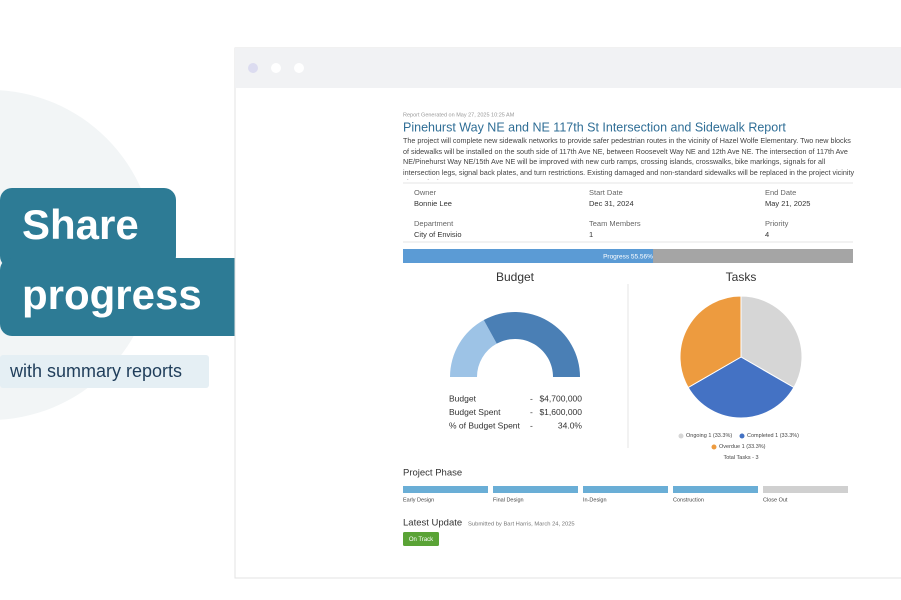 The image size is (901, 600). Describe the element at coordinates (418, 500) in the screenshot. I see `phase-label: Early Design` at that location.